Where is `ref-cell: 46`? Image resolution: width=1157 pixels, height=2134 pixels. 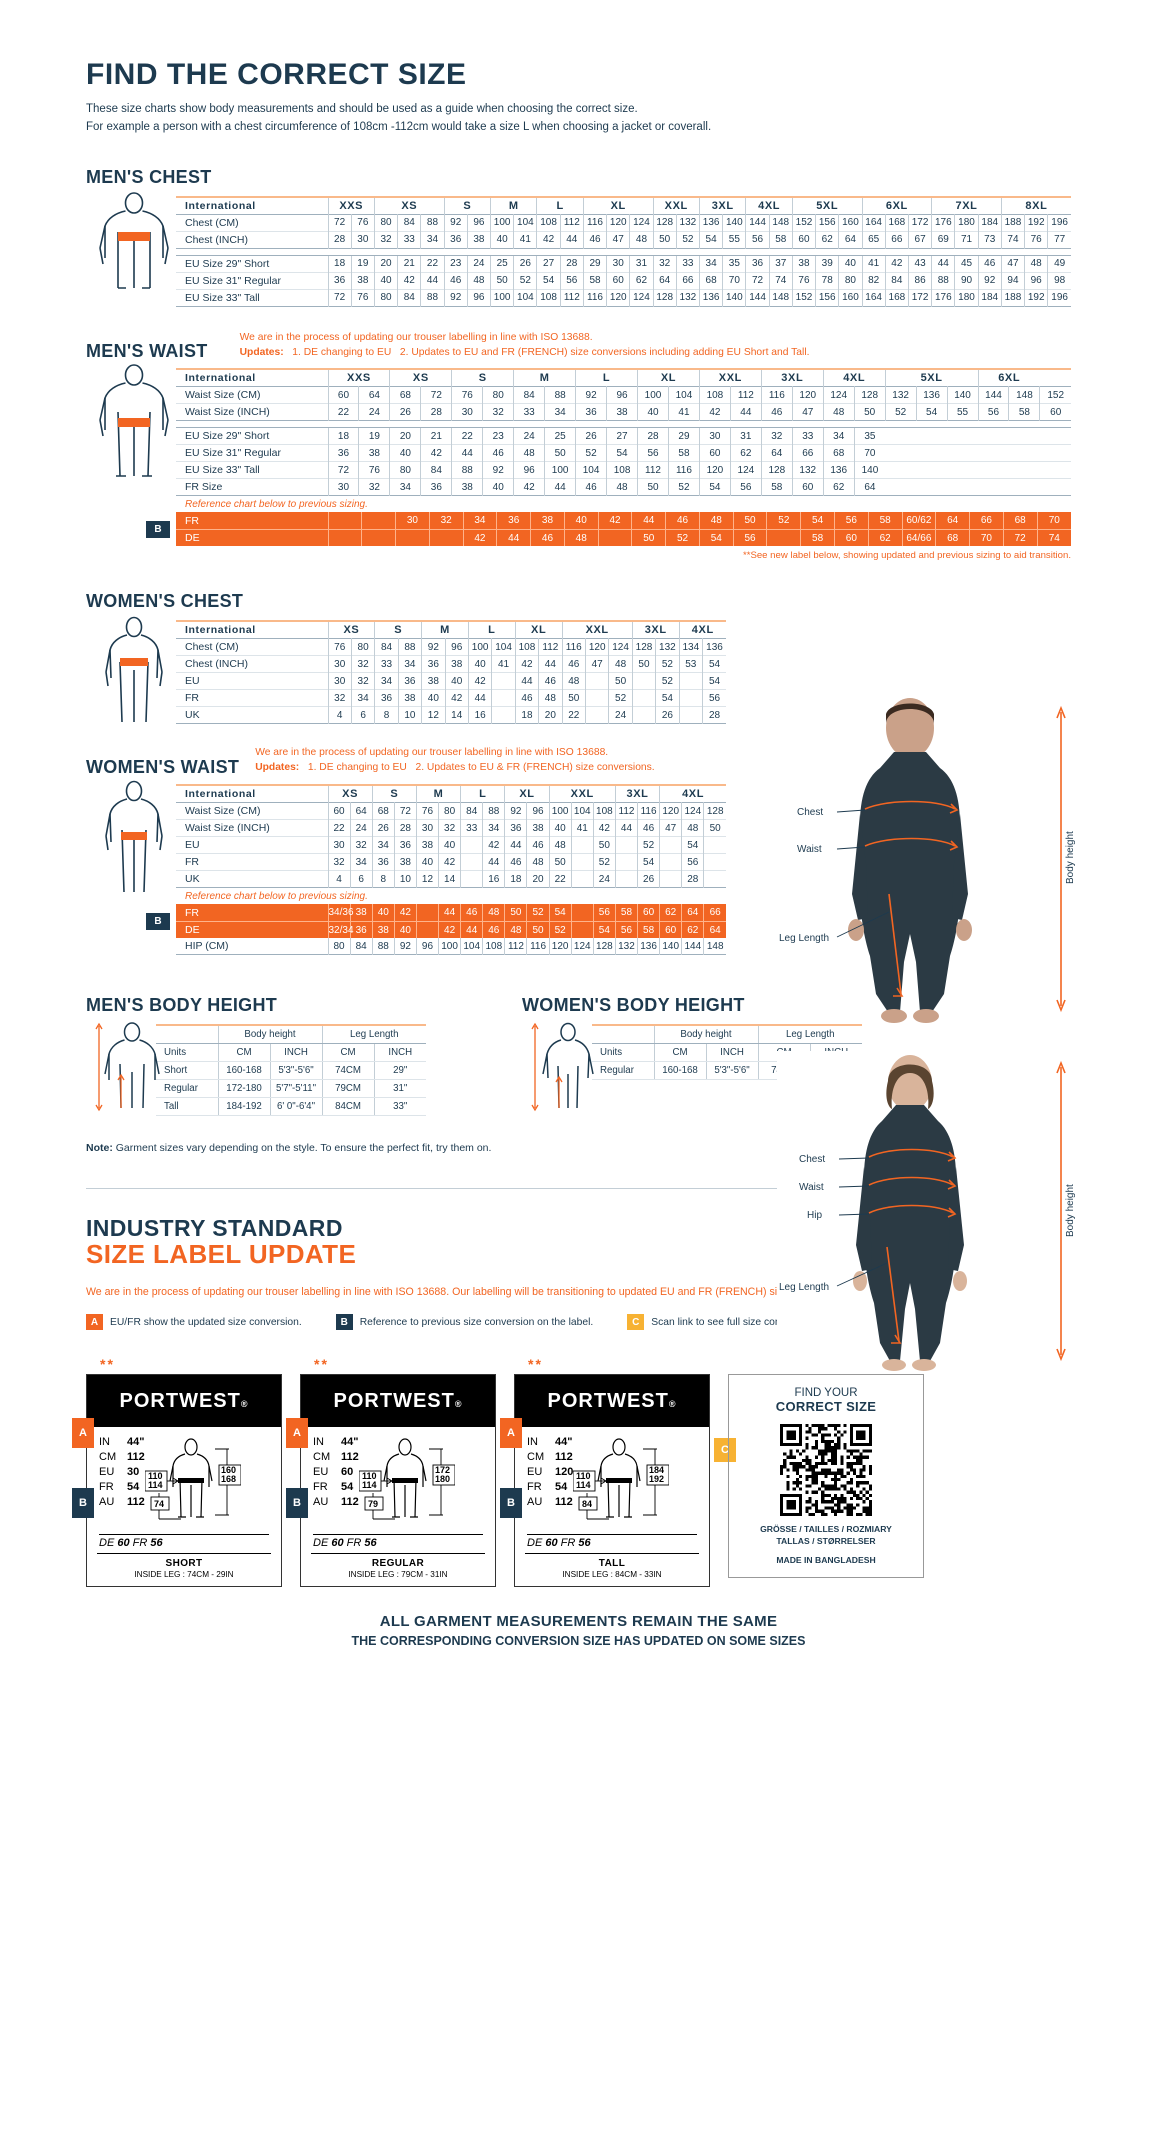 ref-cell: 46 is located at coordinates (547, 537).